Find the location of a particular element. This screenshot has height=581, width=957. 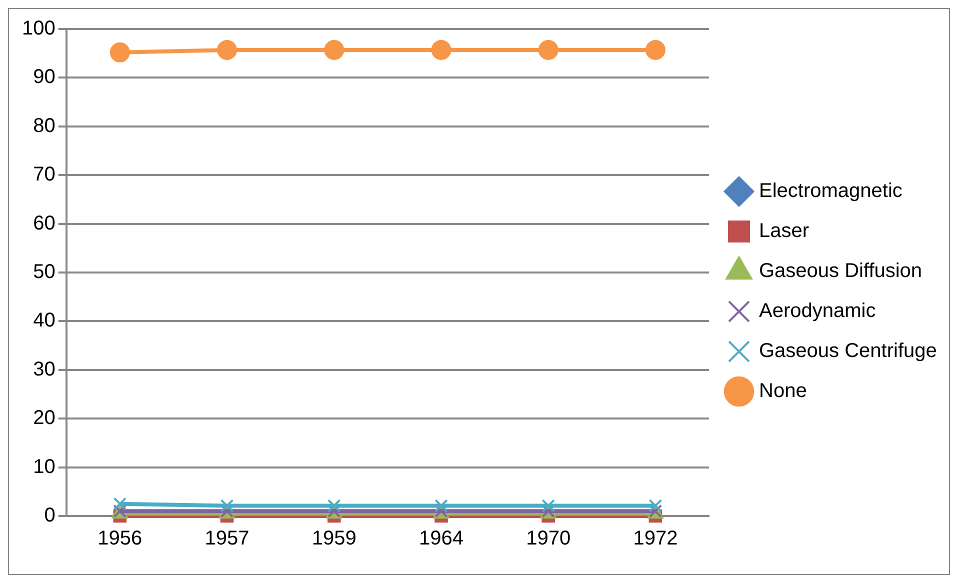

y-tick-label: 40 is located at coordinates (44, 321).